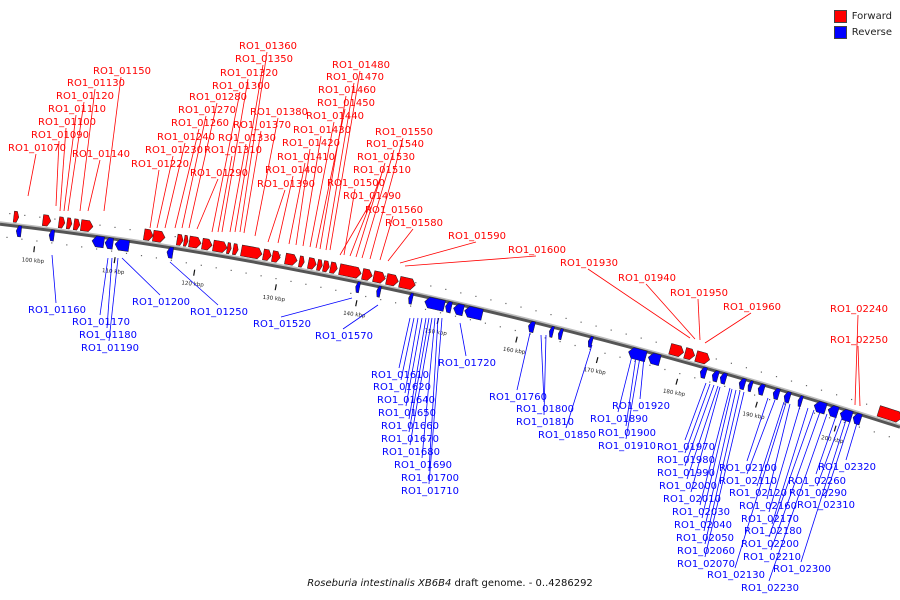  Describe the element at coordinates (430, 491) in the screenshot. I see `gene-label: RO1_01710` at that location.